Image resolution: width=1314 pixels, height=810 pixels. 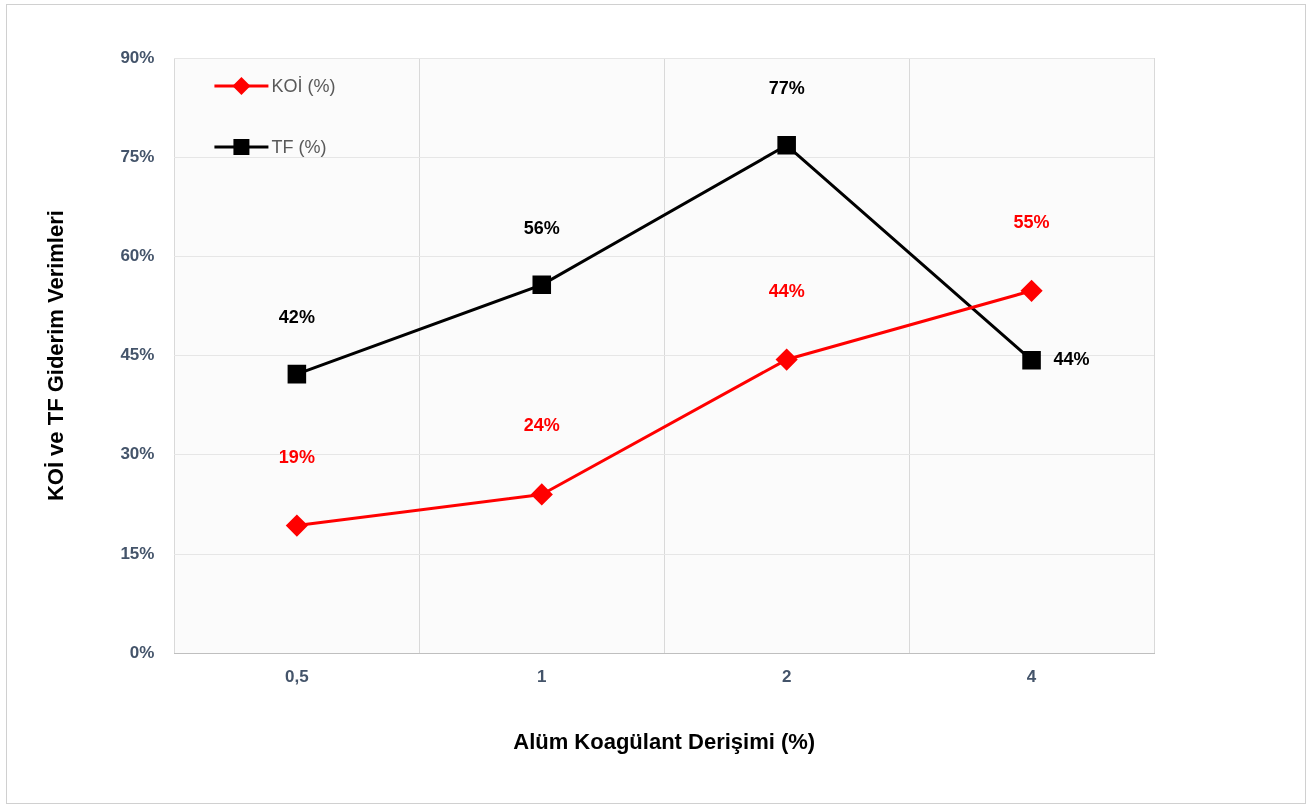 What do you see at coordinates (137, 553) in the screenshot?
I see `y-tick-label: 15%` at bounding box center [137, 553].